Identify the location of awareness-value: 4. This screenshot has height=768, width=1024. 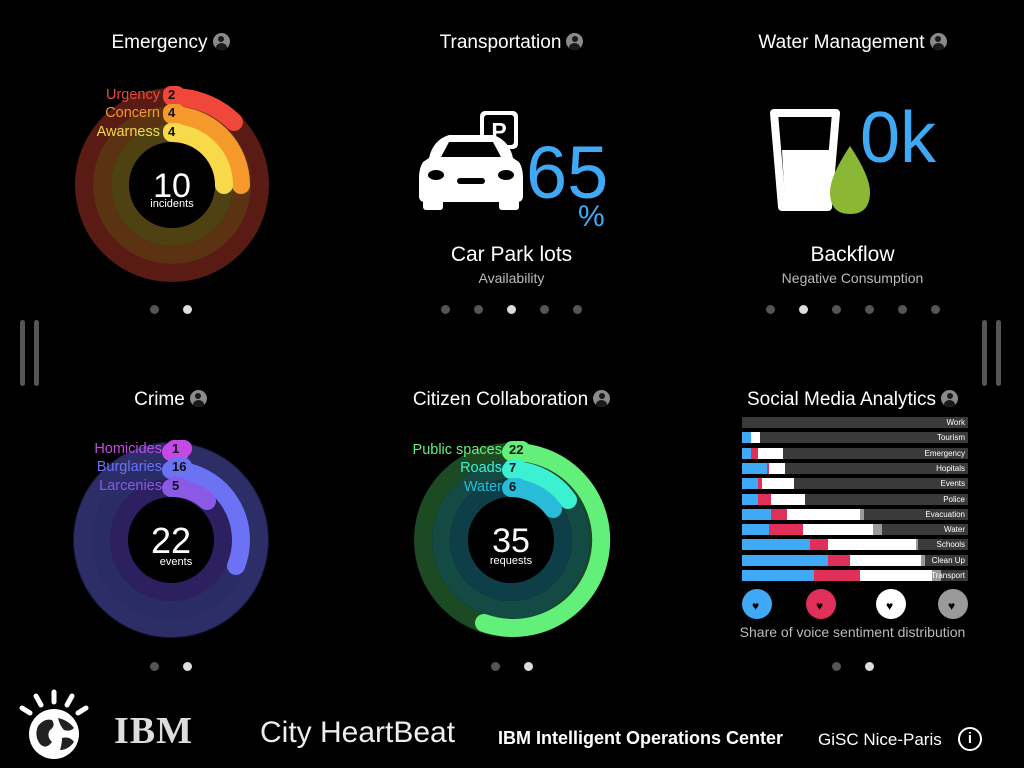
(172, 131).